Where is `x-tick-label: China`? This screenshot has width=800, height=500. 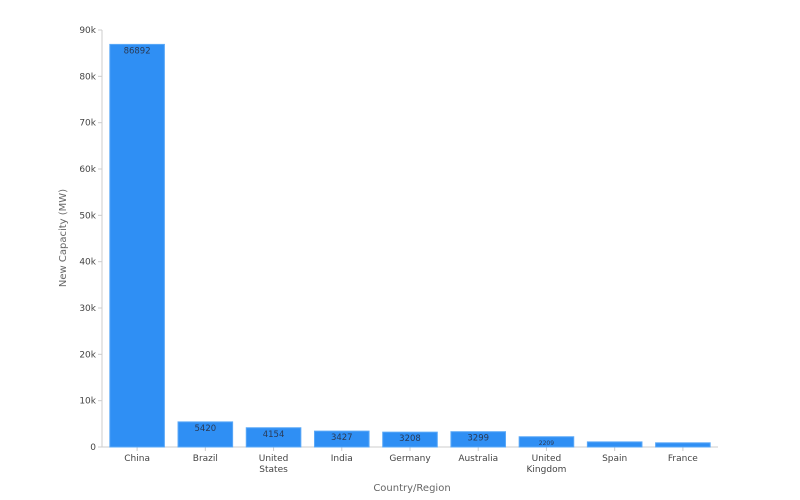 x-tick-label: China is located at coordinates (137, 459).